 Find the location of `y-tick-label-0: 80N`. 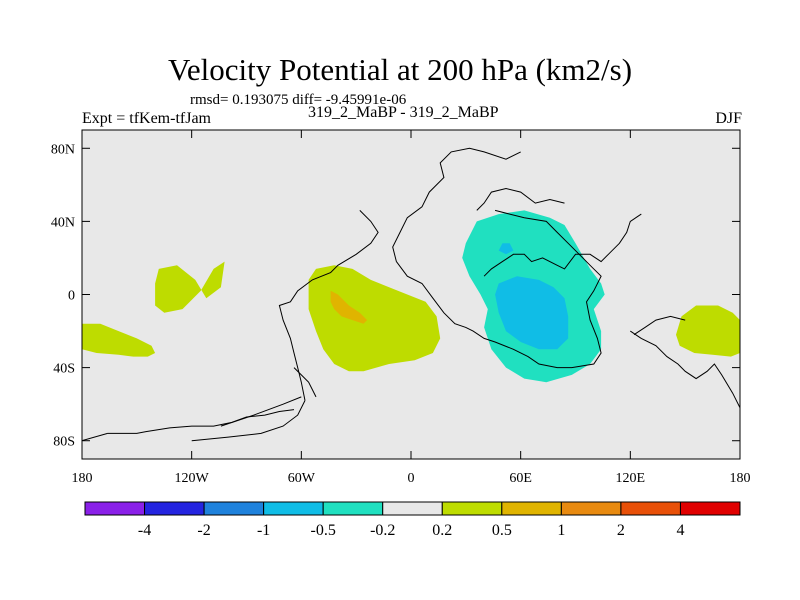

y-tick-label-0: 80N is located at coordinates (63, 149).